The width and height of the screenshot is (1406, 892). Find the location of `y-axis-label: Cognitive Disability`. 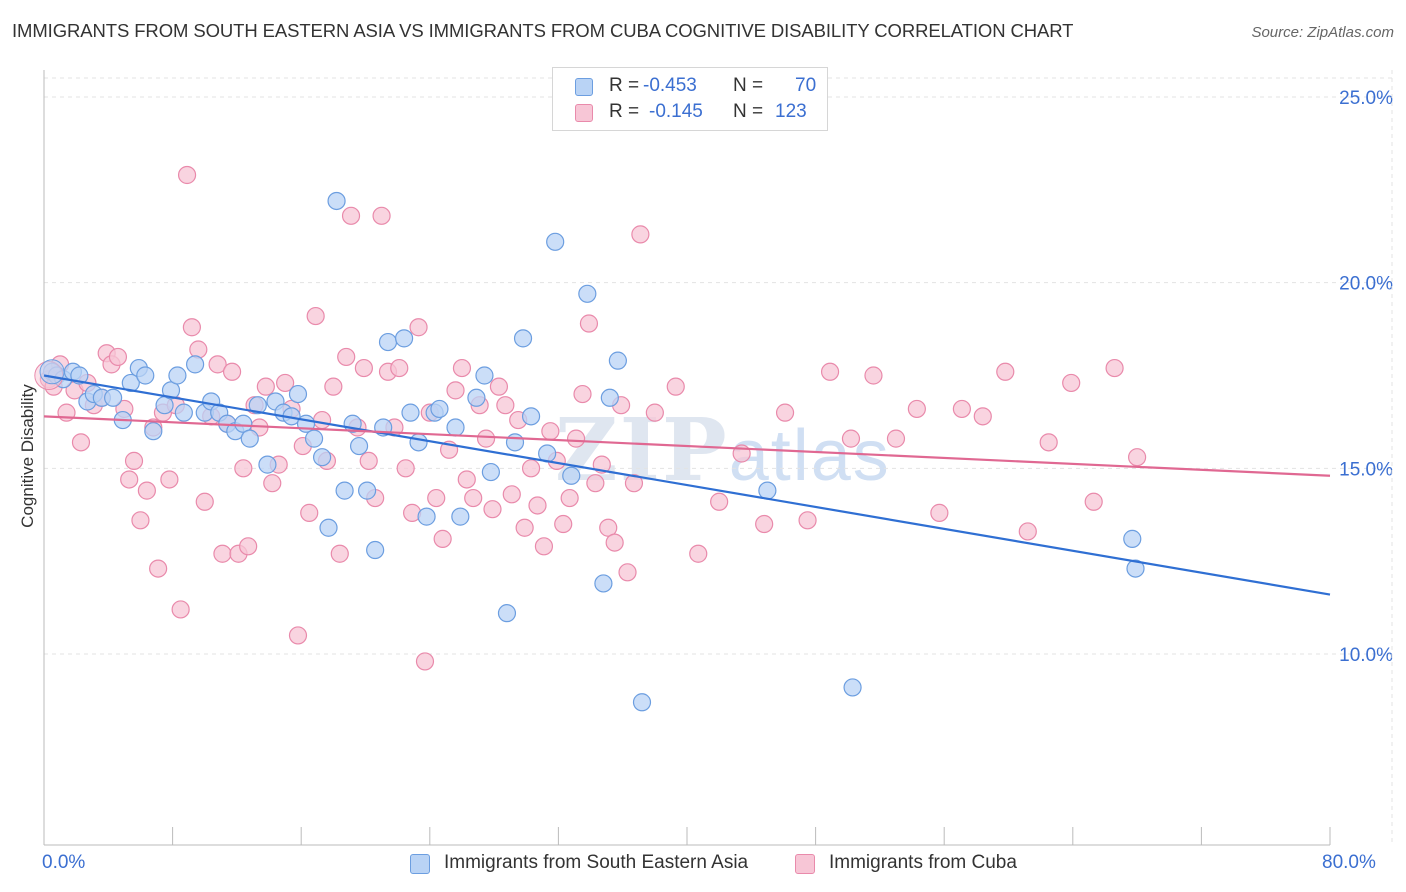

y-axis-label: Cognitive Disability is located at coordinates (27, 456).